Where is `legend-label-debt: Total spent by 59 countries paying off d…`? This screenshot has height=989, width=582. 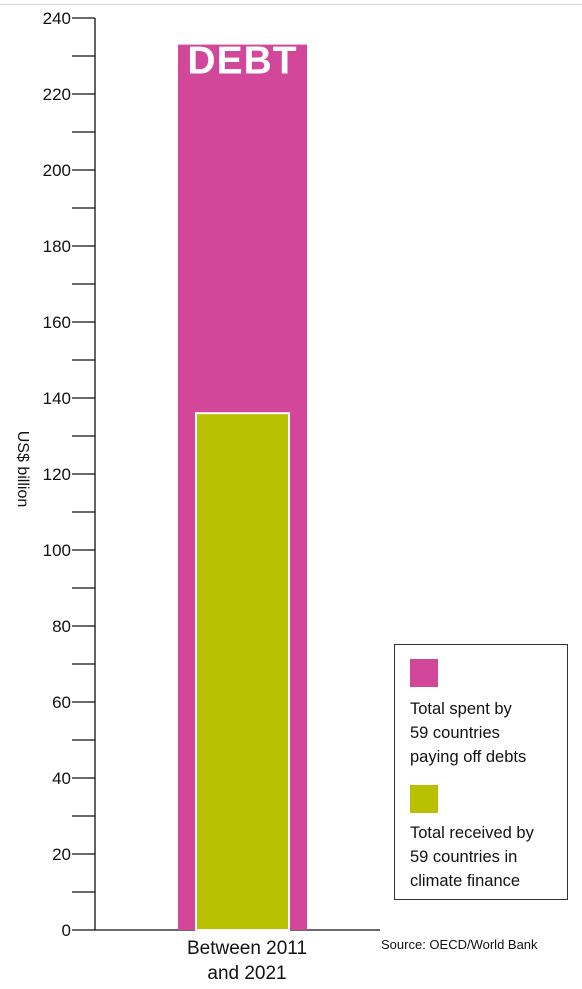
legend-label-debt: Total spent by 59 countries paying off d… is located at coordinates (487, 733).